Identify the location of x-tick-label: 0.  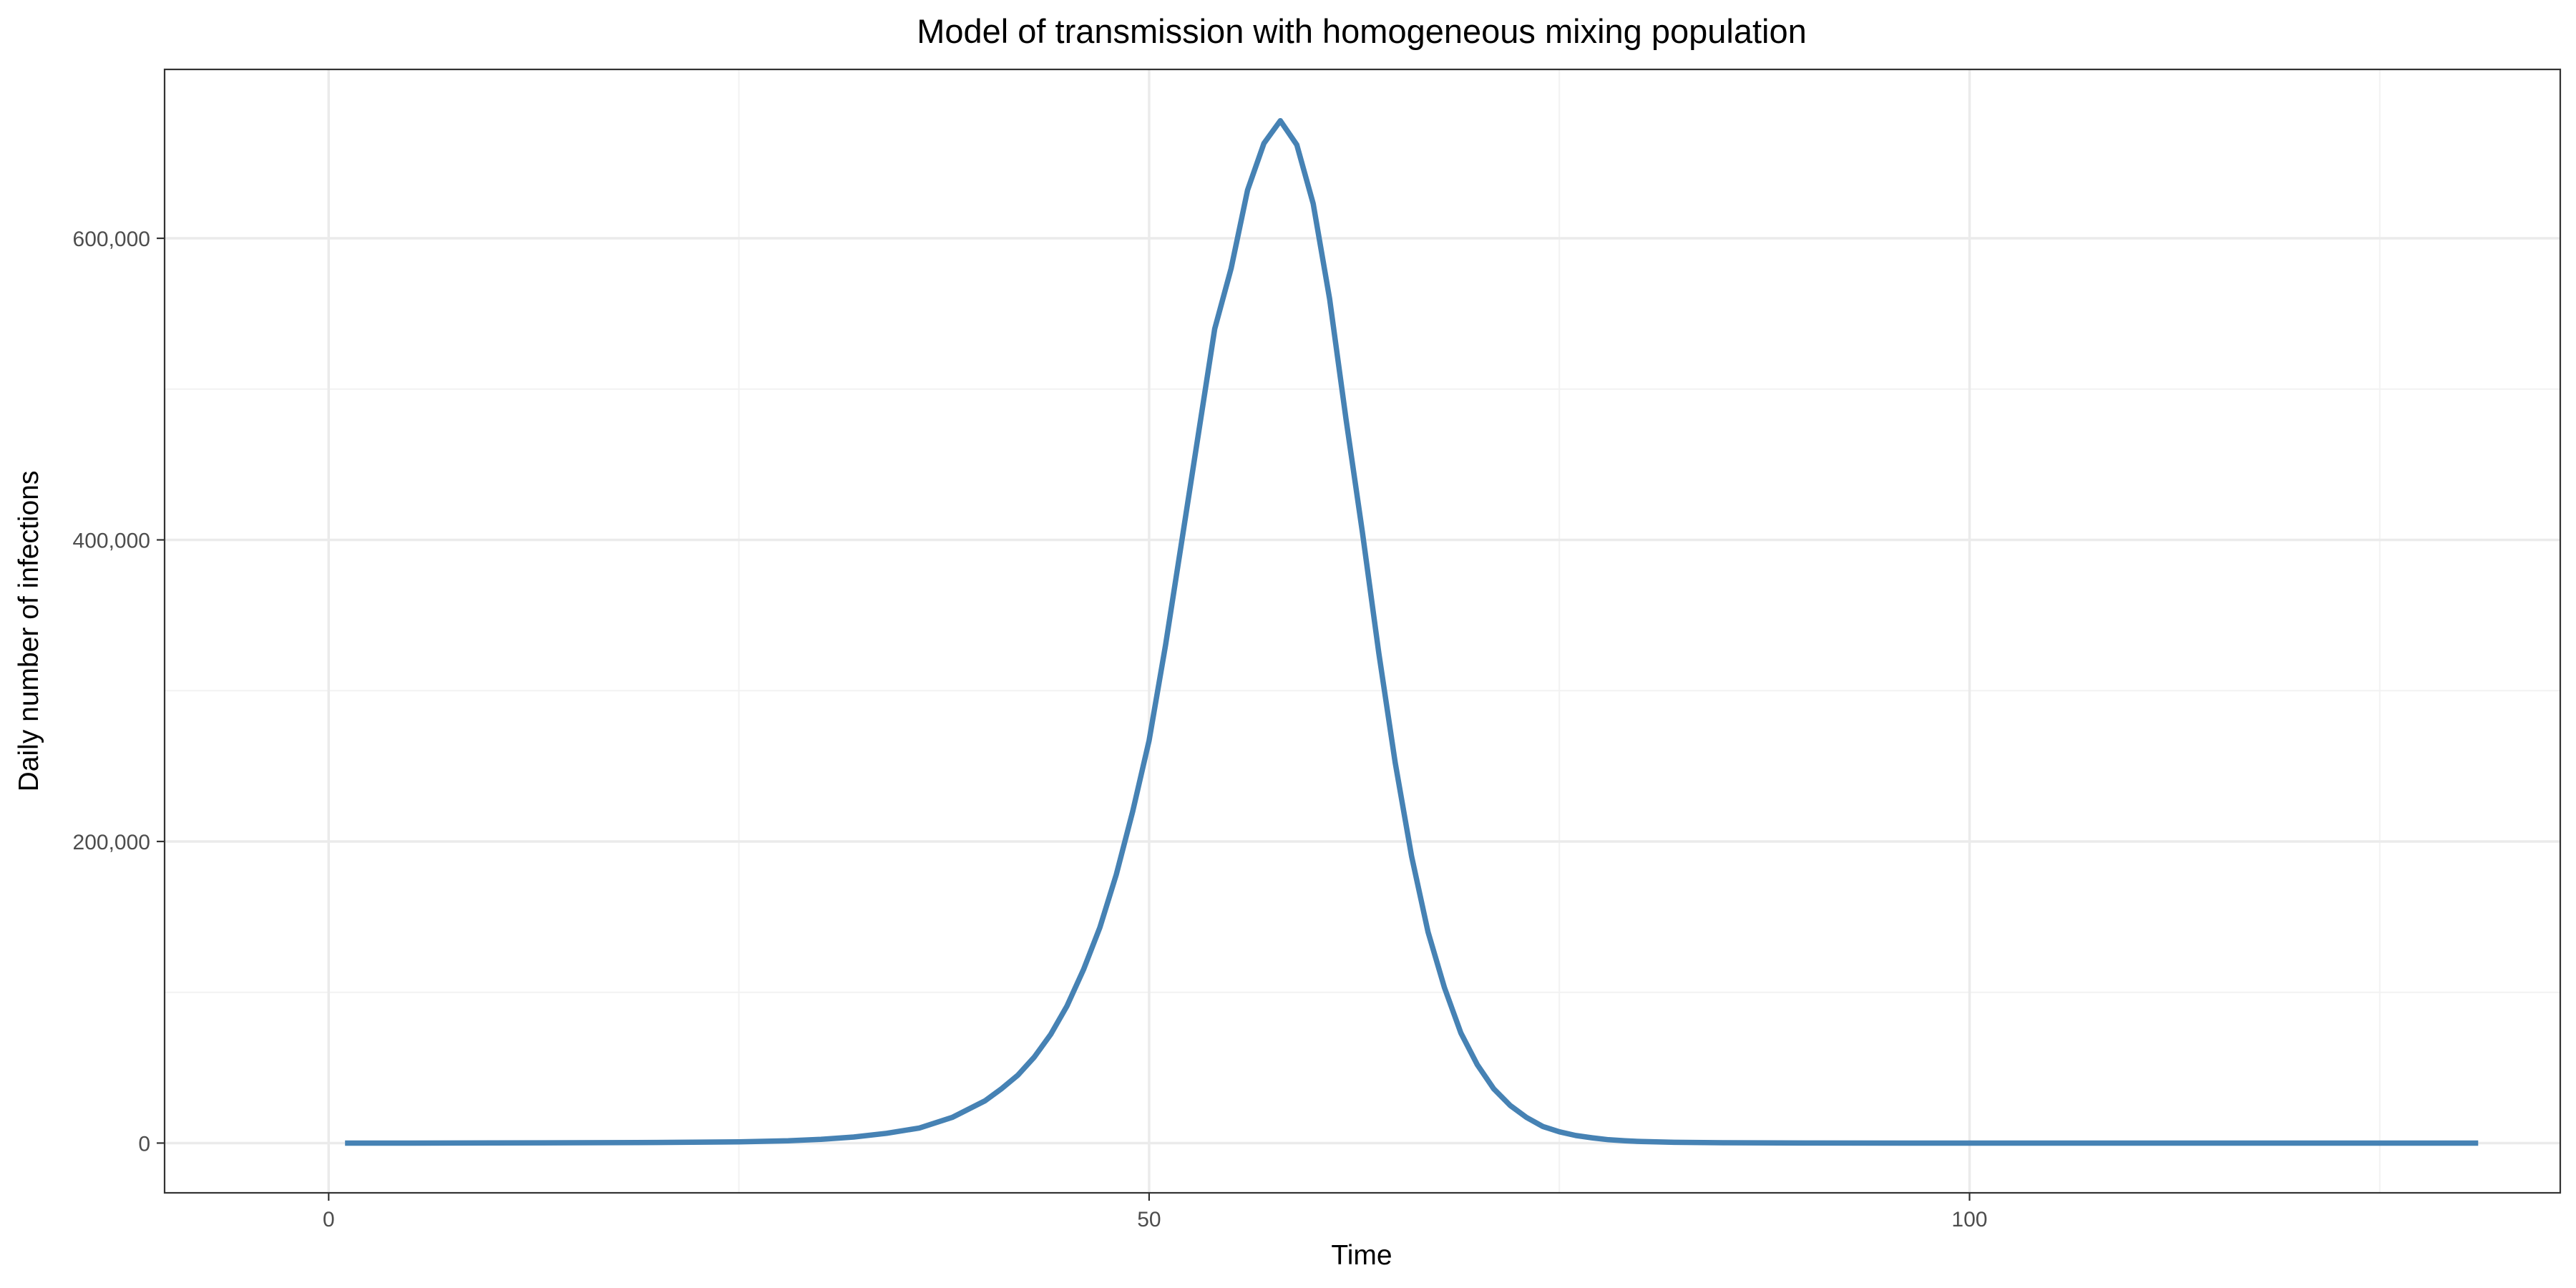
(329, 1219).